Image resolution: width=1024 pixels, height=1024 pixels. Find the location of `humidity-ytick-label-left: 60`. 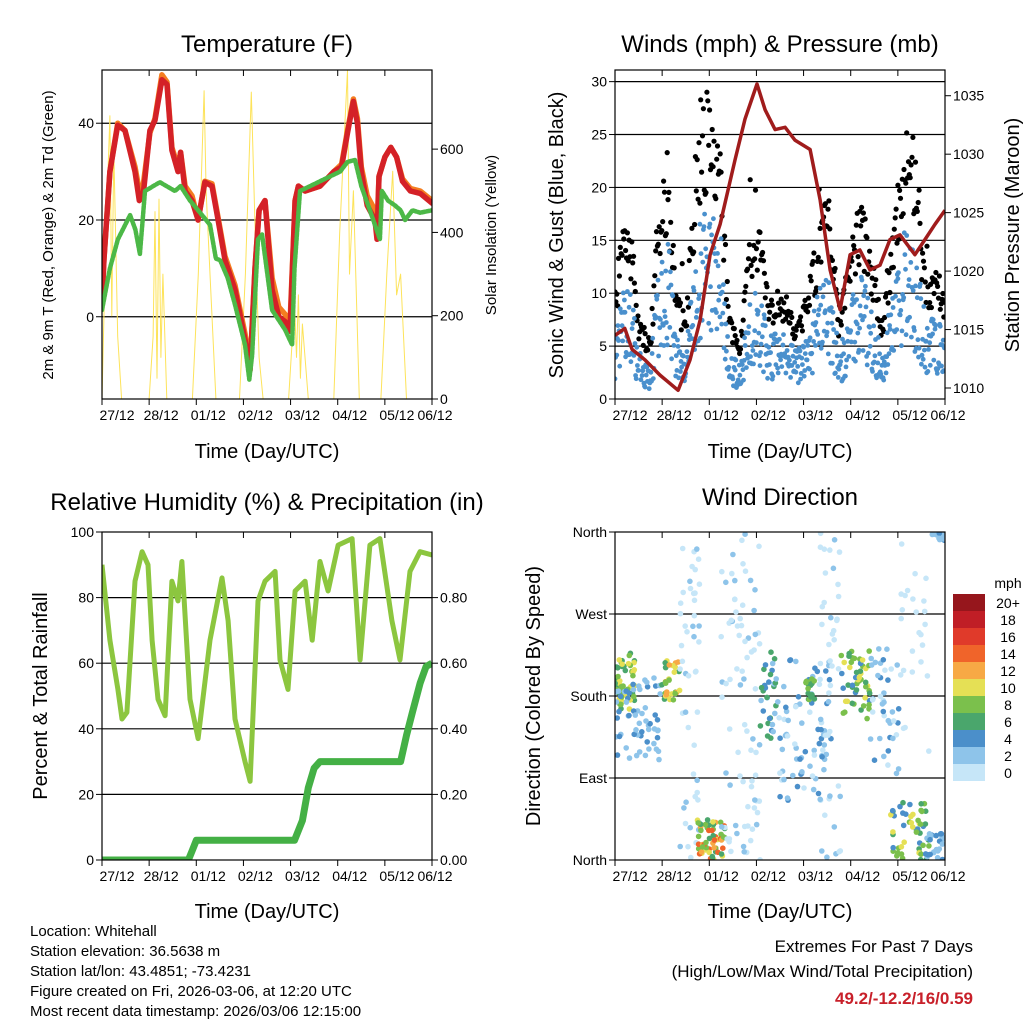

humidity-ytick-label-left: 60 is located at coordinates (86, 663).